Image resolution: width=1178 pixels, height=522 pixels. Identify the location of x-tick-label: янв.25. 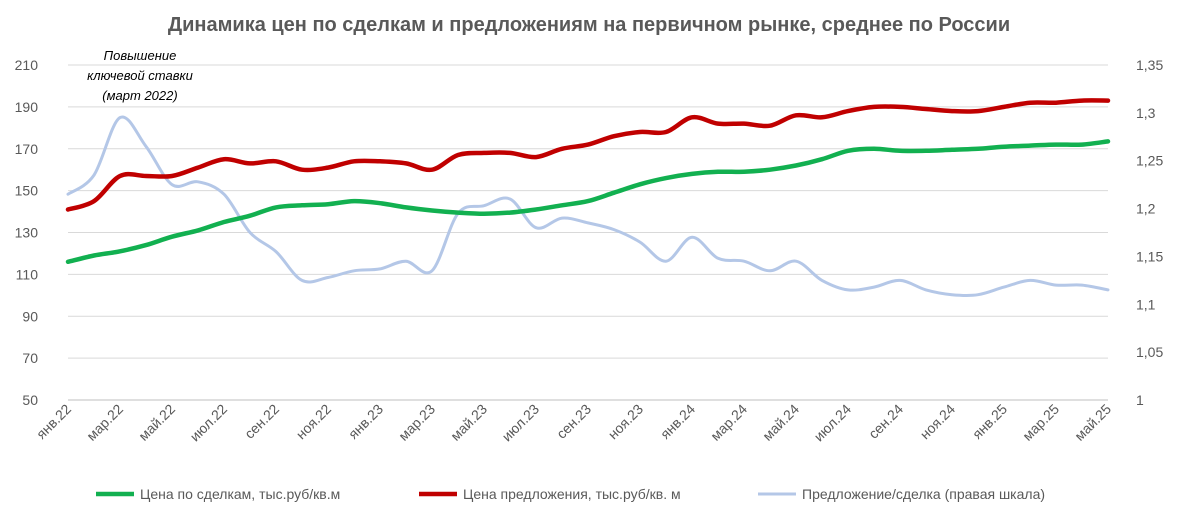
(989, 421).